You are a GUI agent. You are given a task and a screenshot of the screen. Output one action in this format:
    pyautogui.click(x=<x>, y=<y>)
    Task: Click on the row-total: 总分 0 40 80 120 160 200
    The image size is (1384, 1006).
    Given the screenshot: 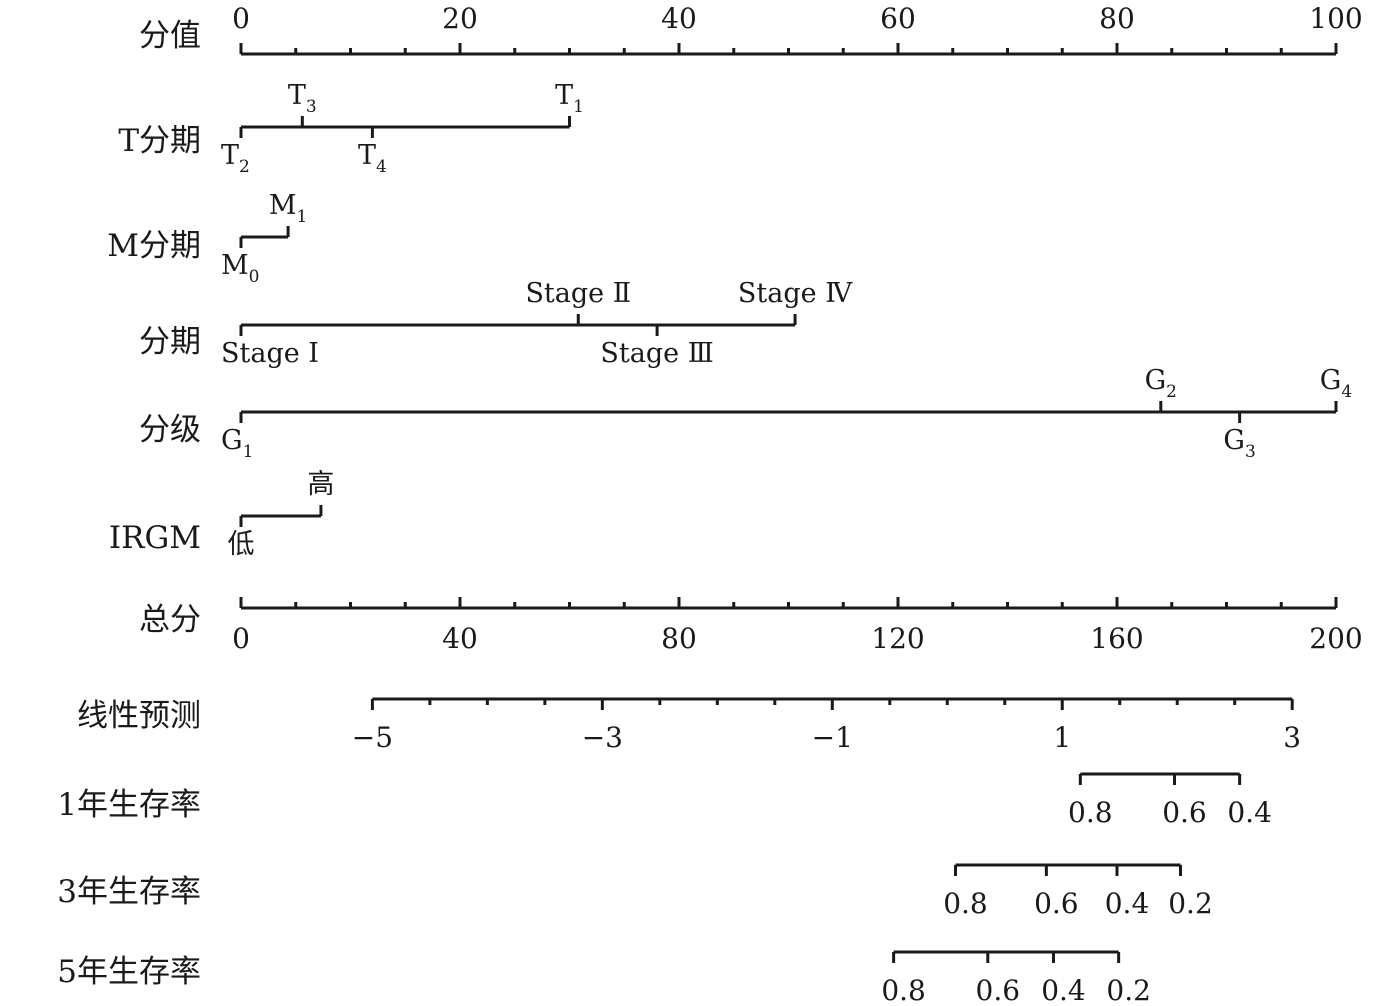 What is the action you would take?
    pyautogui.click(x=751, y=626)
    